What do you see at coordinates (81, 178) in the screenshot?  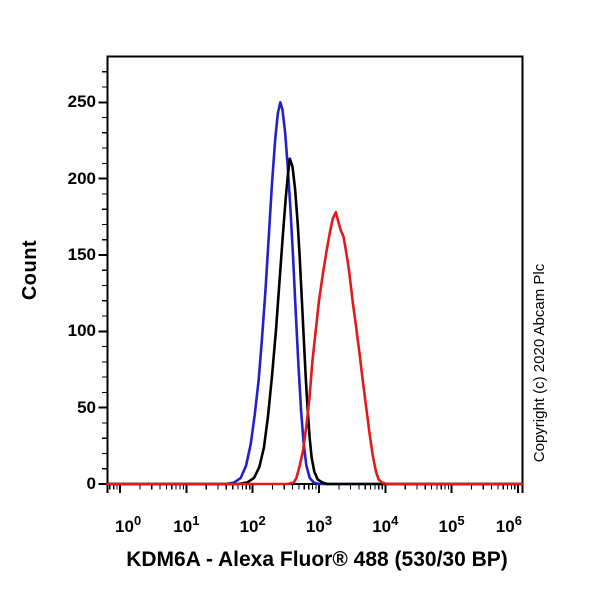 I see `y-tick-label: 200` at bounding box center [81, 178].